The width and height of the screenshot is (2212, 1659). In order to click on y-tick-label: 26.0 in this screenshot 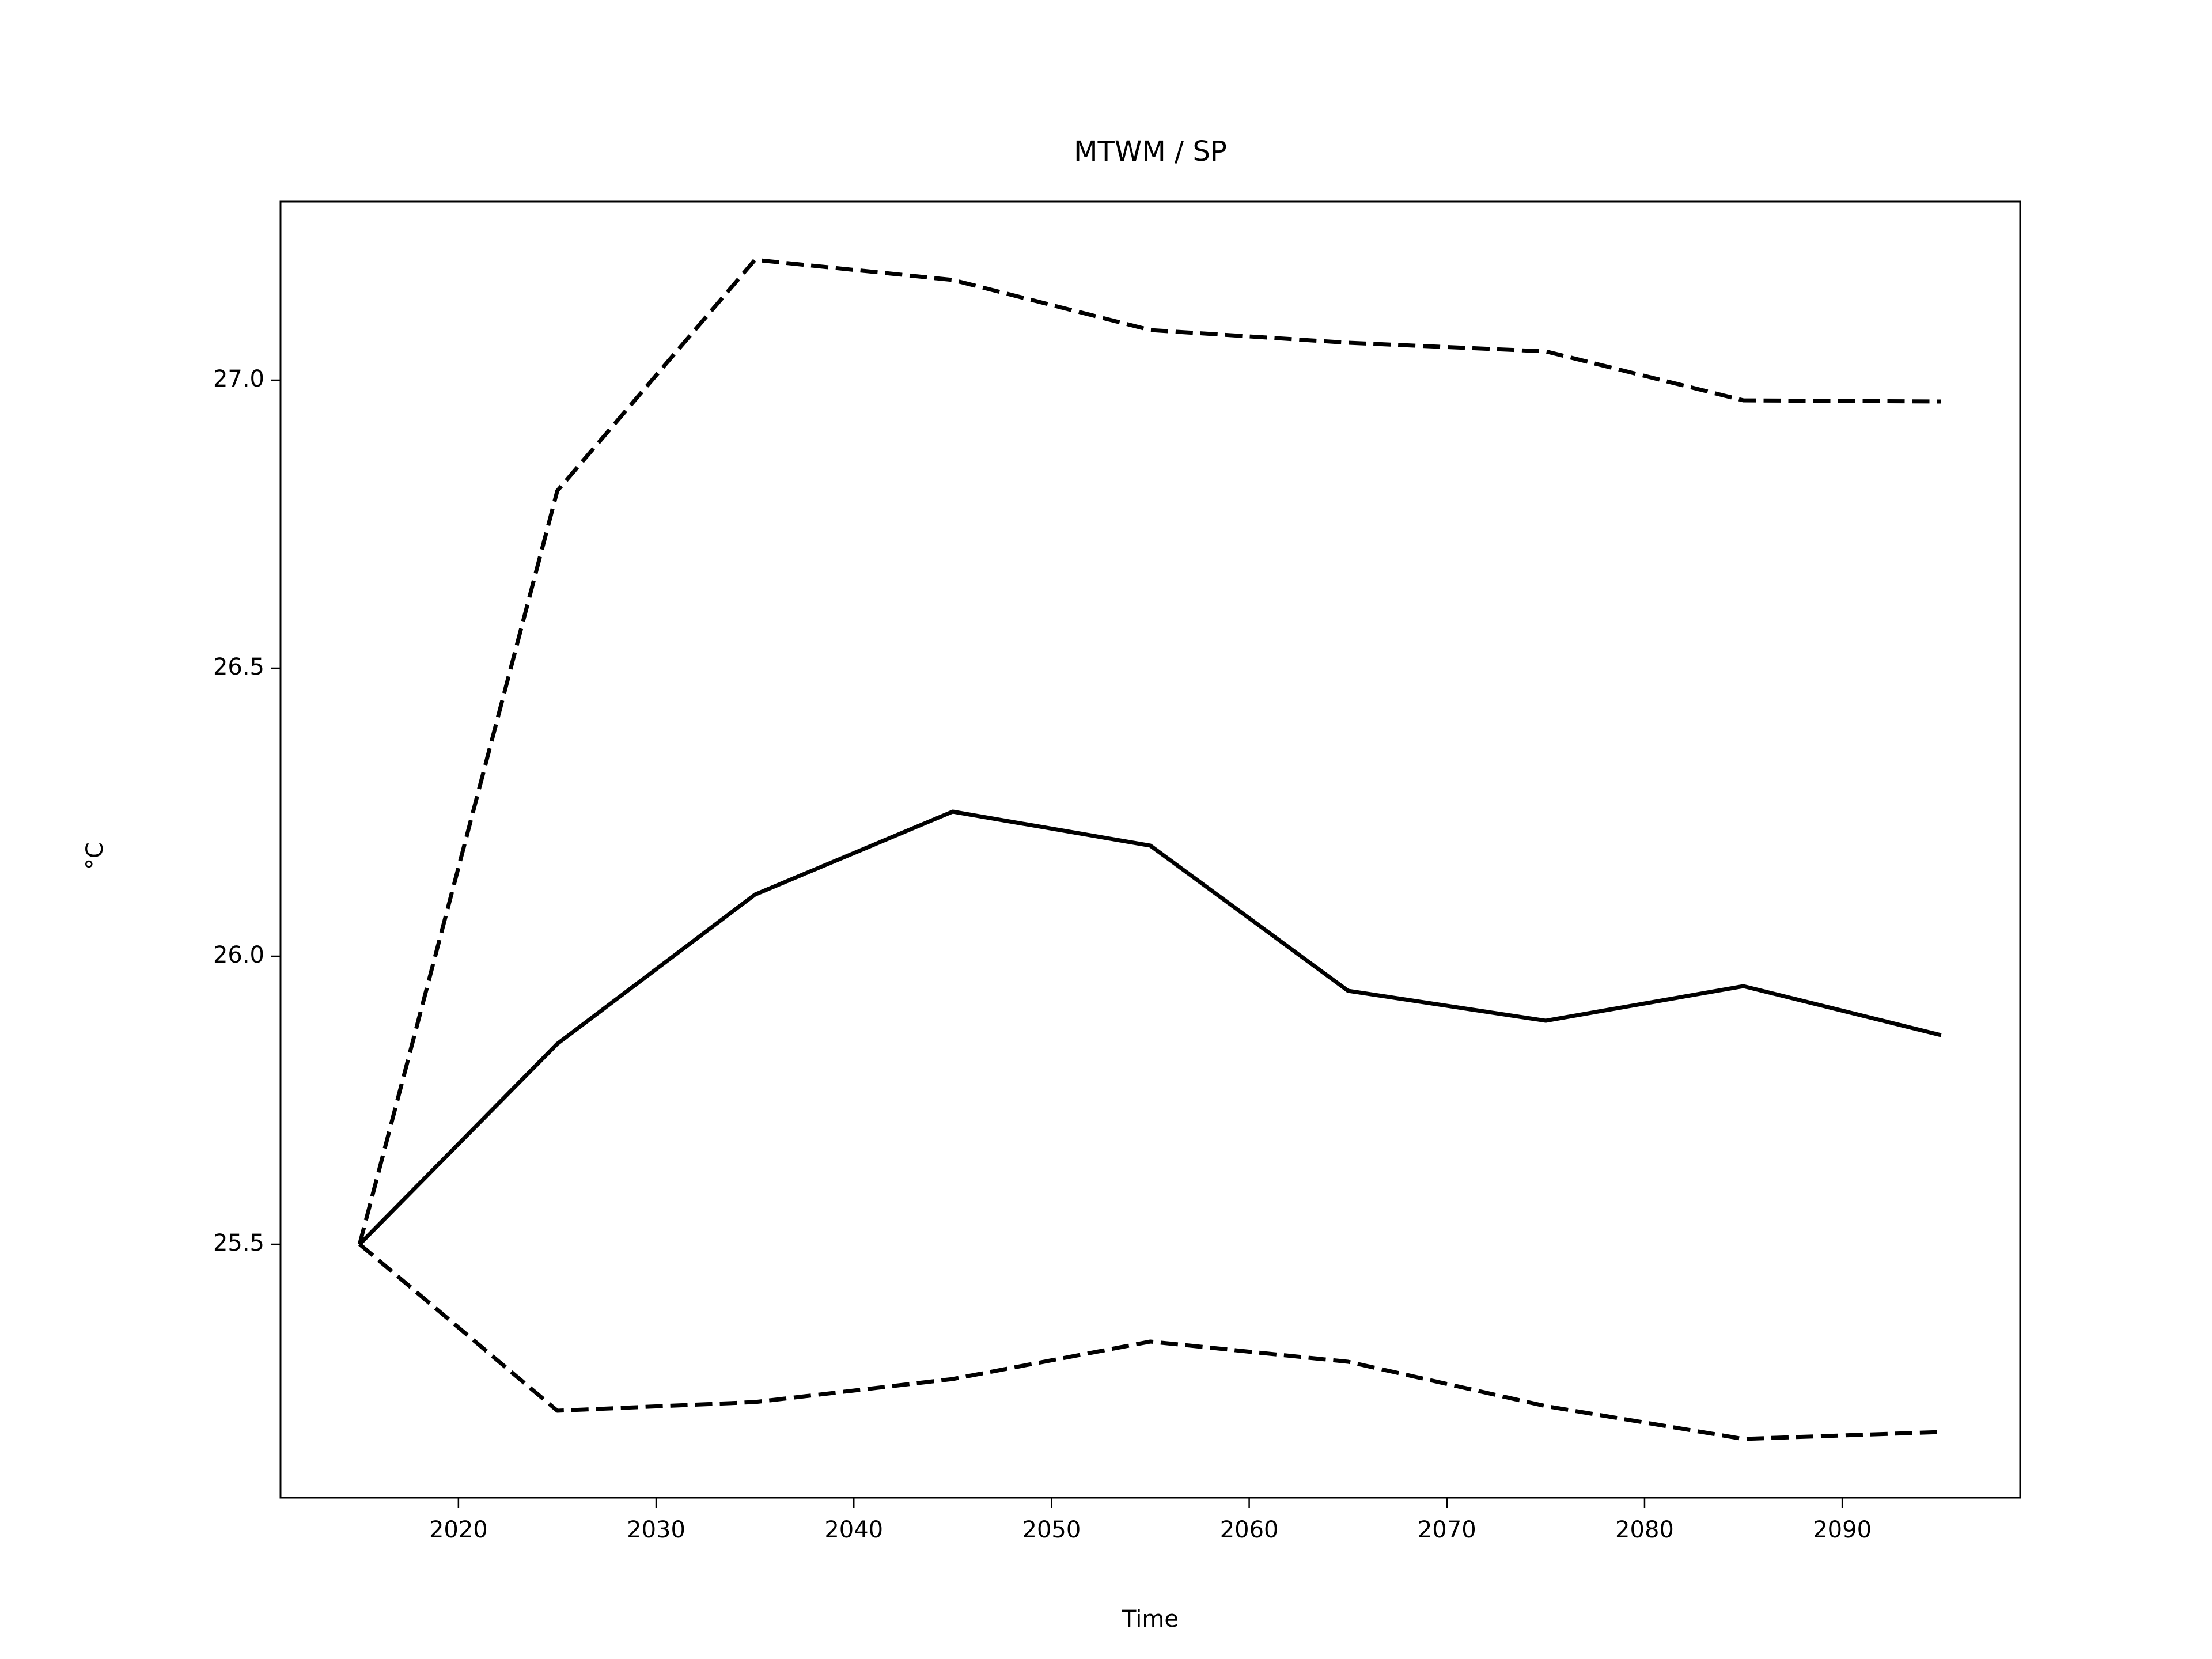, I will do `click(238, 955)`.